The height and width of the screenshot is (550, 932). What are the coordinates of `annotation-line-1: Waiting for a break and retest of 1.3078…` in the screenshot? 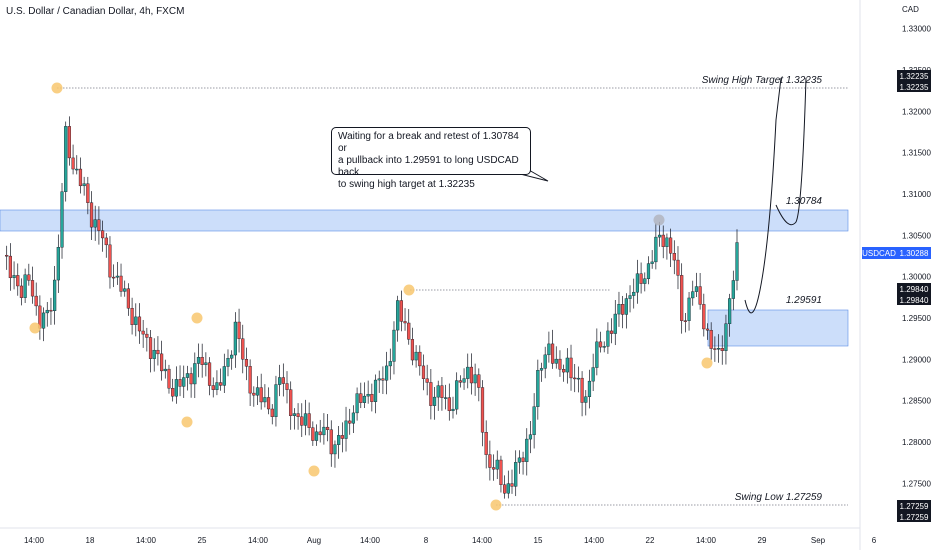 It's located at (428, 142).